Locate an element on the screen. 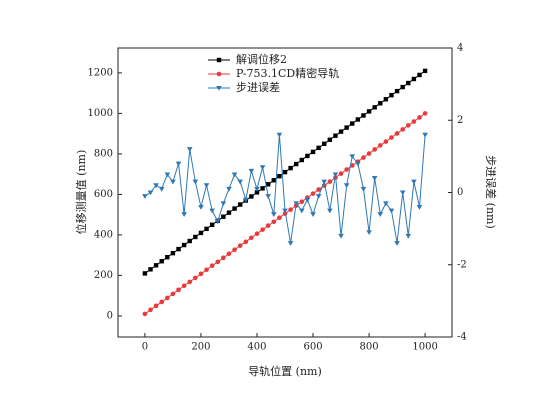 The image size is (550, 412). x-tick-label: 600 is located at coordinates (312, 347).